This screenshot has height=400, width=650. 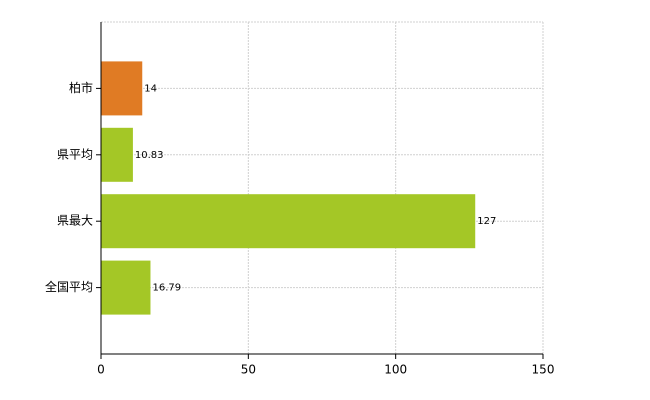 What do you see at coordinates (395, 370) in the screenshot?
I see `x-tick-label: 100` at bounding box center [395, 370].